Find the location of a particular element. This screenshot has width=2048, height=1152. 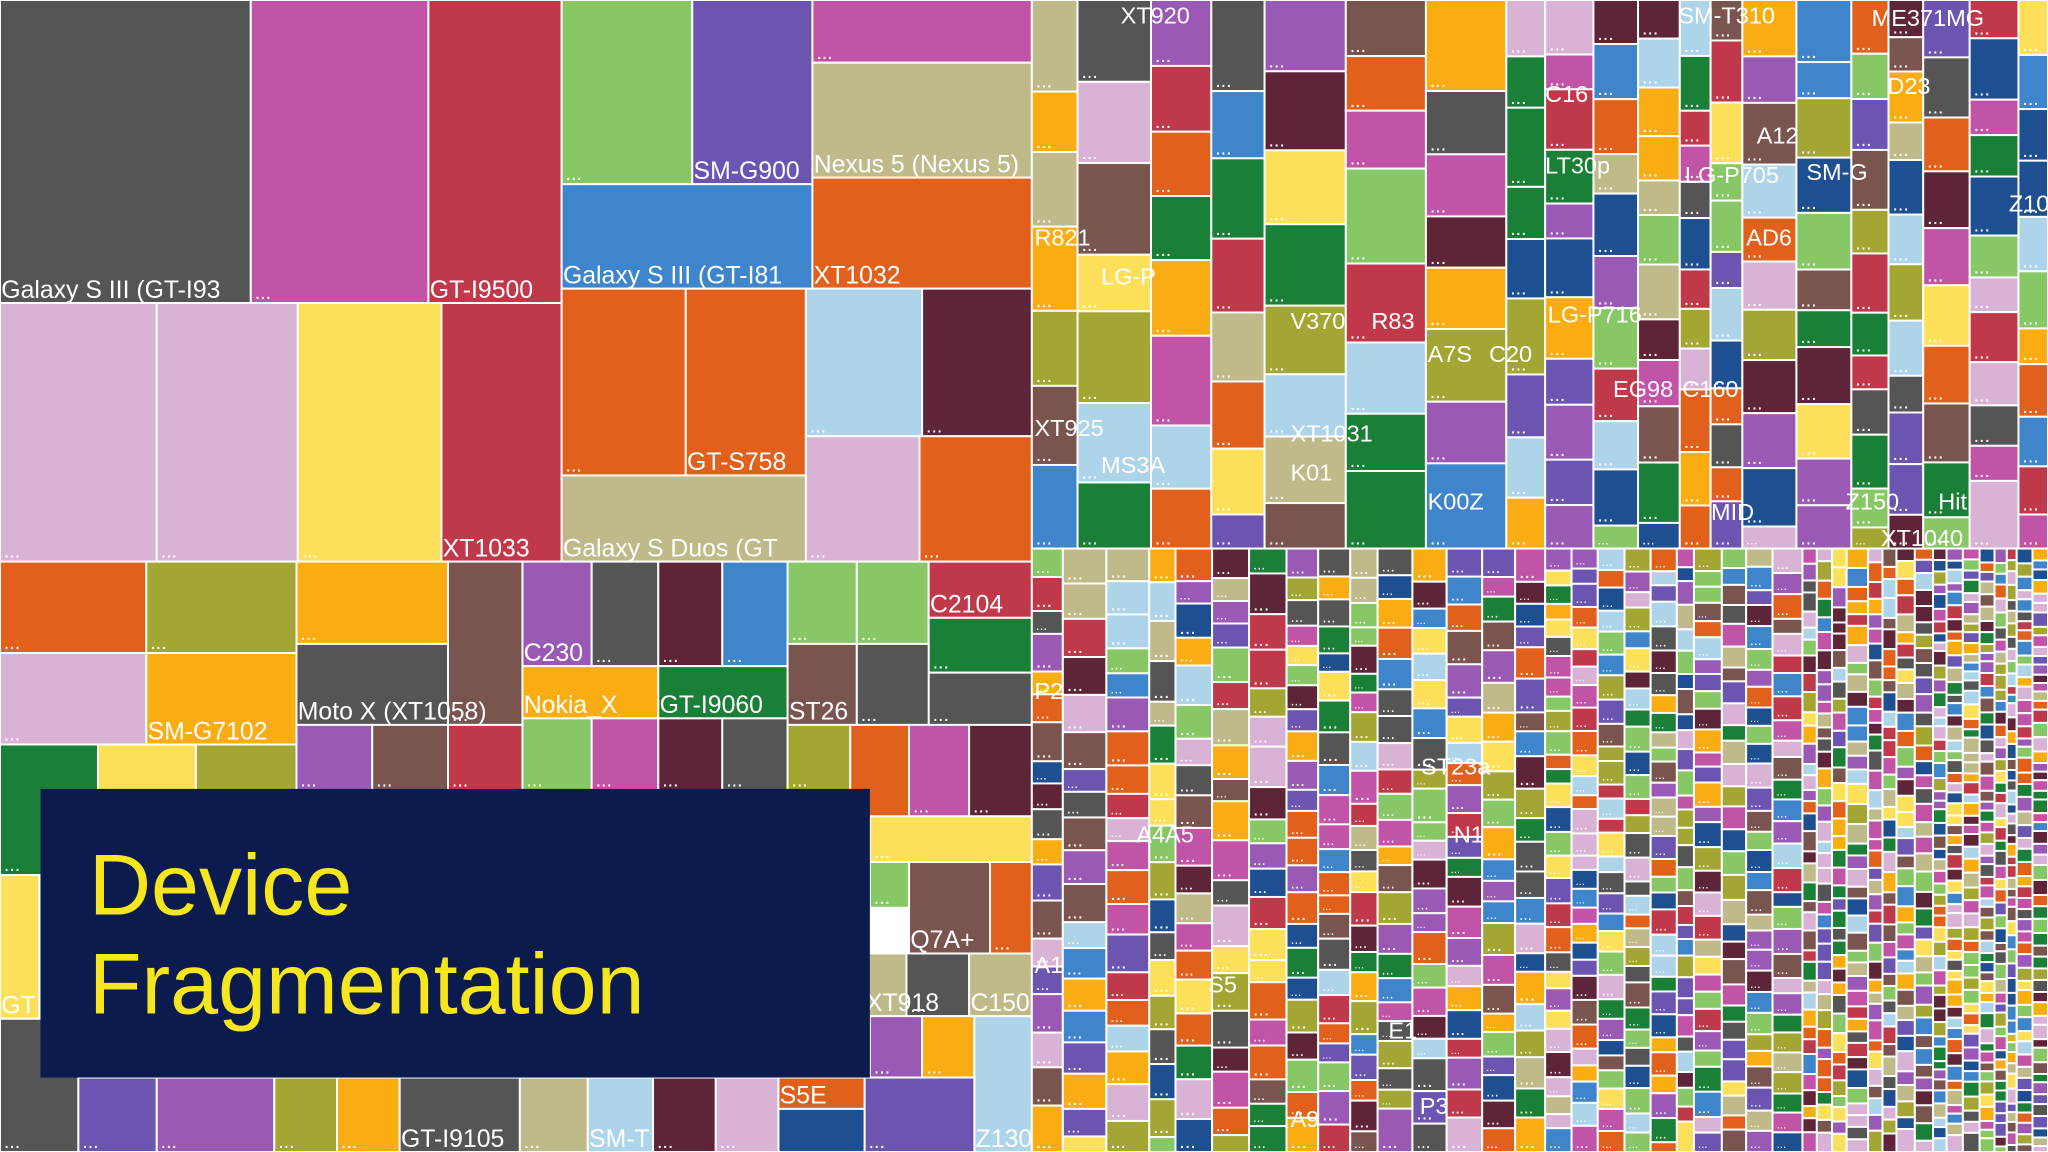

tile-label: C150 is located at coordinates (999, 1003).